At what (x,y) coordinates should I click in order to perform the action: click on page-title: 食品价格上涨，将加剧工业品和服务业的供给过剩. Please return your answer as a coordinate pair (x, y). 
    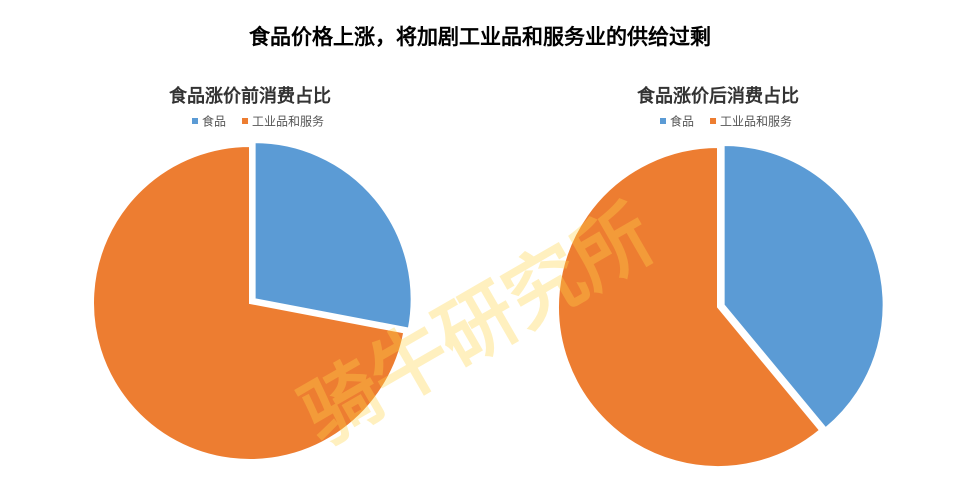
    Looking at the image, I should click on (480, 37).